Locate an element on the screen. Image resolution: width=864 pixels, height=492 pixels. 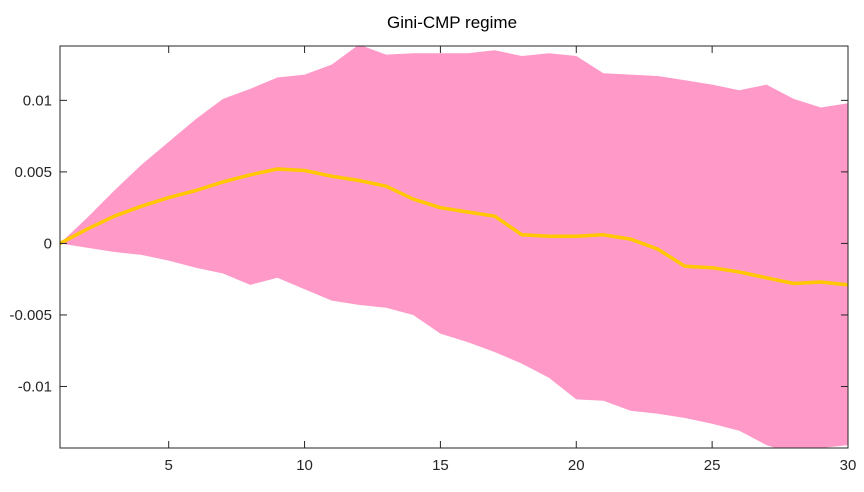
x-tick-label: 30 is located at coordinates (848, 465).